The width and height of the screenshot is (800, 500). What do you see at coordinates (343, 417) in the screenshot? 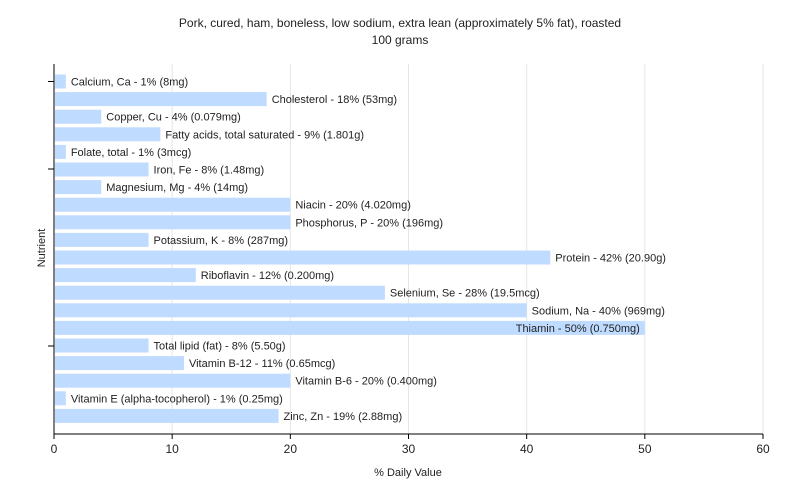
I see `bar-label: Zinc, Zn - 19% (2.88mg)` at bounding box center [343, 417].